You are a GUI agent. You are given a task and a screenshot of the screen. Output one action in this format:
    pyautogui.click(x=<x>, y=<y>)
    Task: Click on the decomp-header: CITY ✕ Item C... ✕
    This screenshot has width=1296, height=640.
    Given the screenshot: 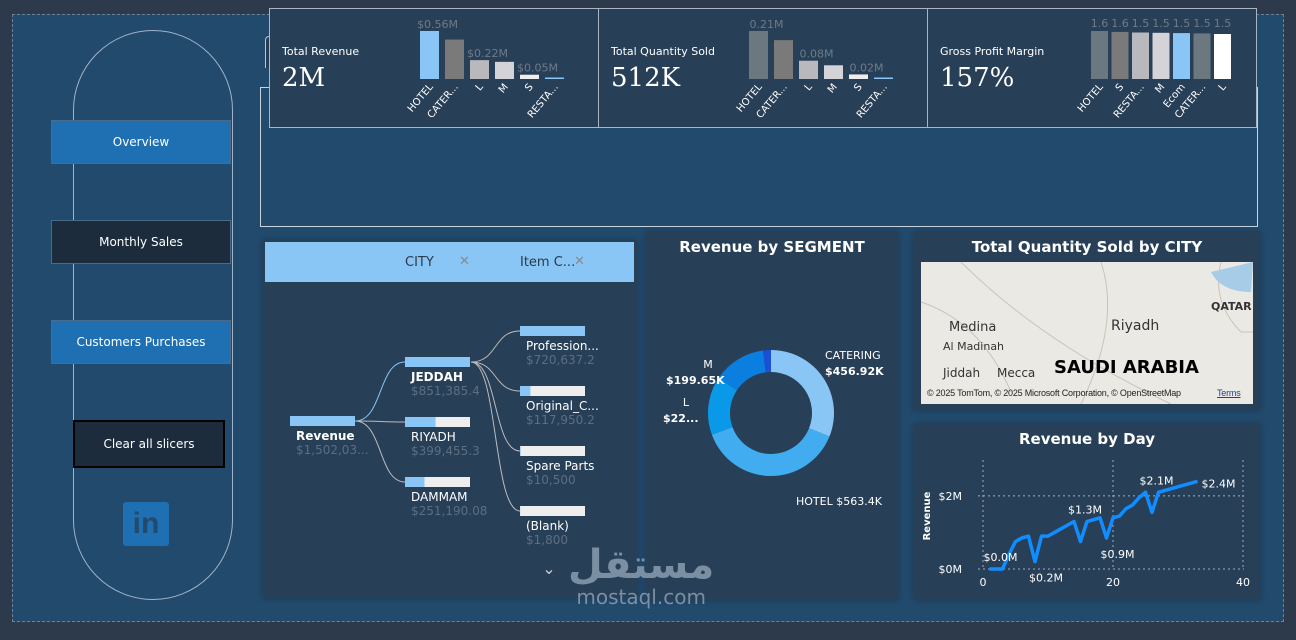 What is the action you would take?
    pyautogui.click(x=449, y=262)
    